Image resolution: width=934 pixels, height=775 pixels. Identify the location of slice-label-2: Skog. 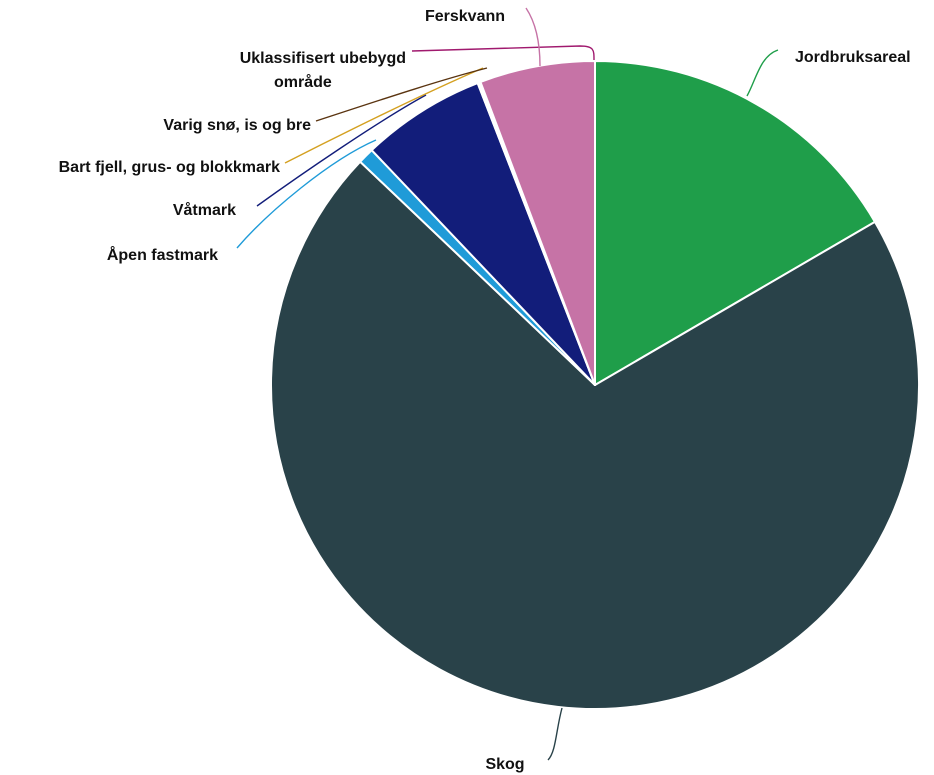
(504, 764).